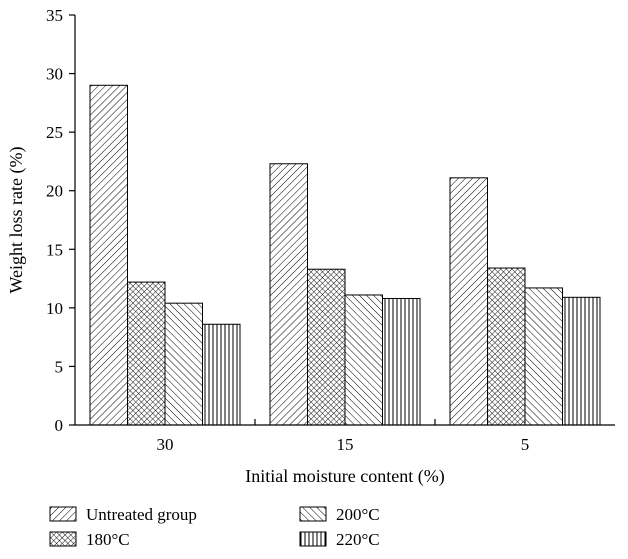 This screenshot has width=628, height=559. I want to click on x-ticks: 30 15 5, so click(343, 436).